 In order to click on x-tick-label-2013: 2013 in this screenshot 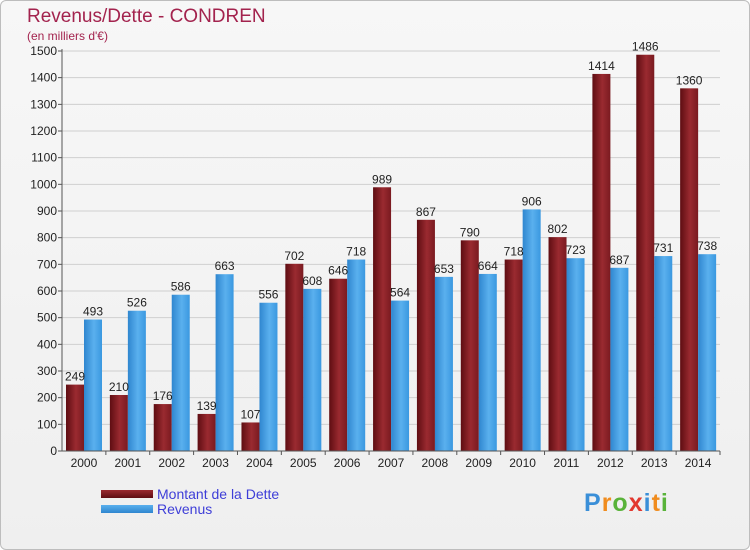, I will do `click(654, 463)`.